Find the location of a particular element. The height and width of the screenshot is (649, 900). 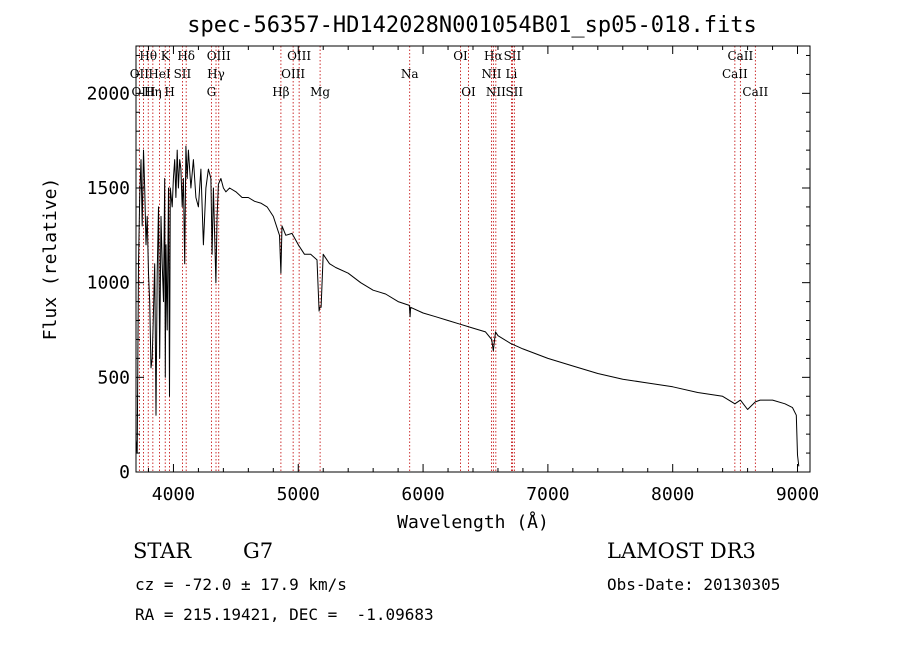

survey-name: LAMOST DR3 is located at coordinates (681, 551).